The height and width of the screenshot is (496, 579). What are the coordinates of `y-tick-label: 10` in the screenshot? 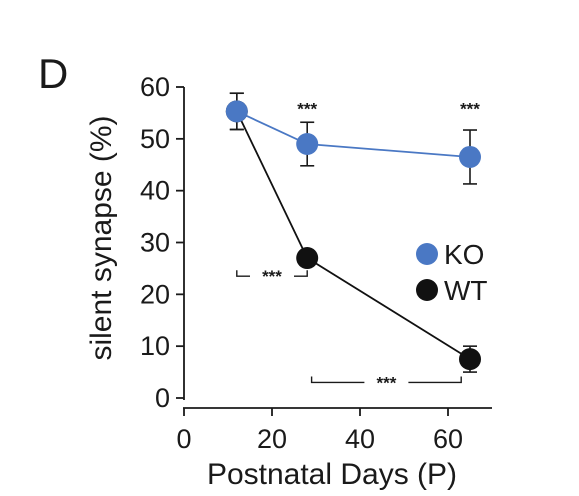 It's located at (155, 346).